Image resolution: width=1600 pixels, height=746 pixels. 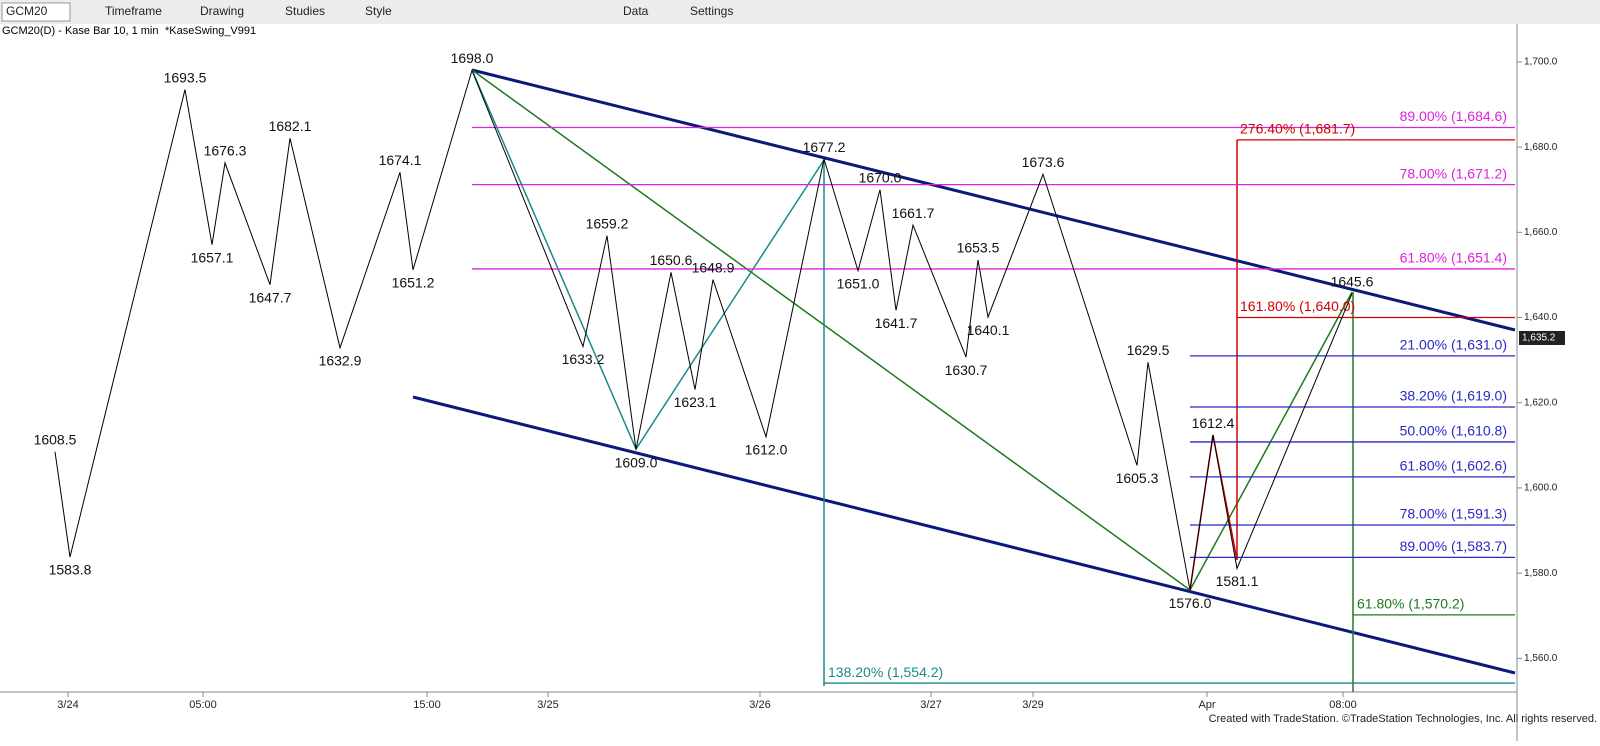 I want to click on swing-label: 1612.4, so click(x=1213, y=423).